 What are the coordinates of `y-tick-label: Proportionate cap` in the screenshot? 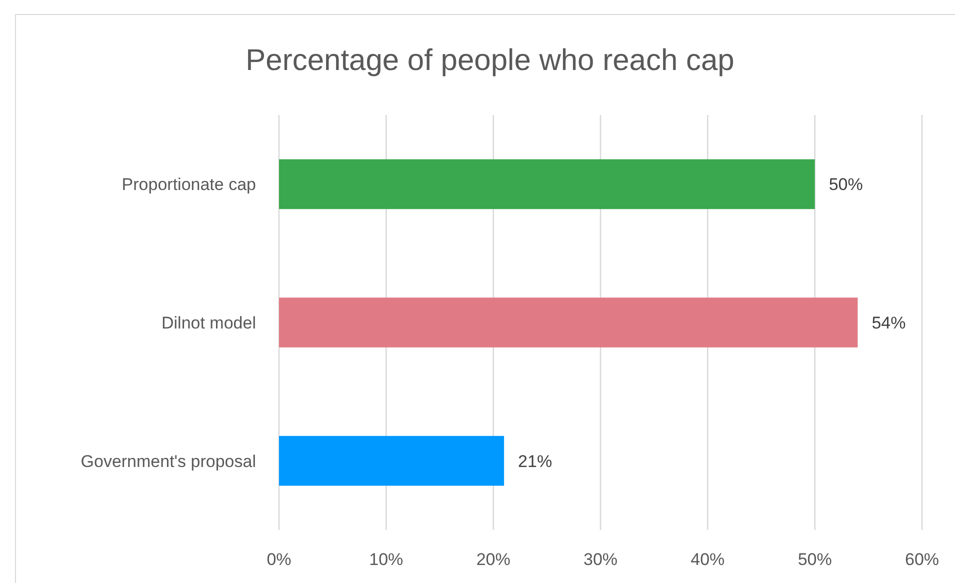 It's located at (189, 184).